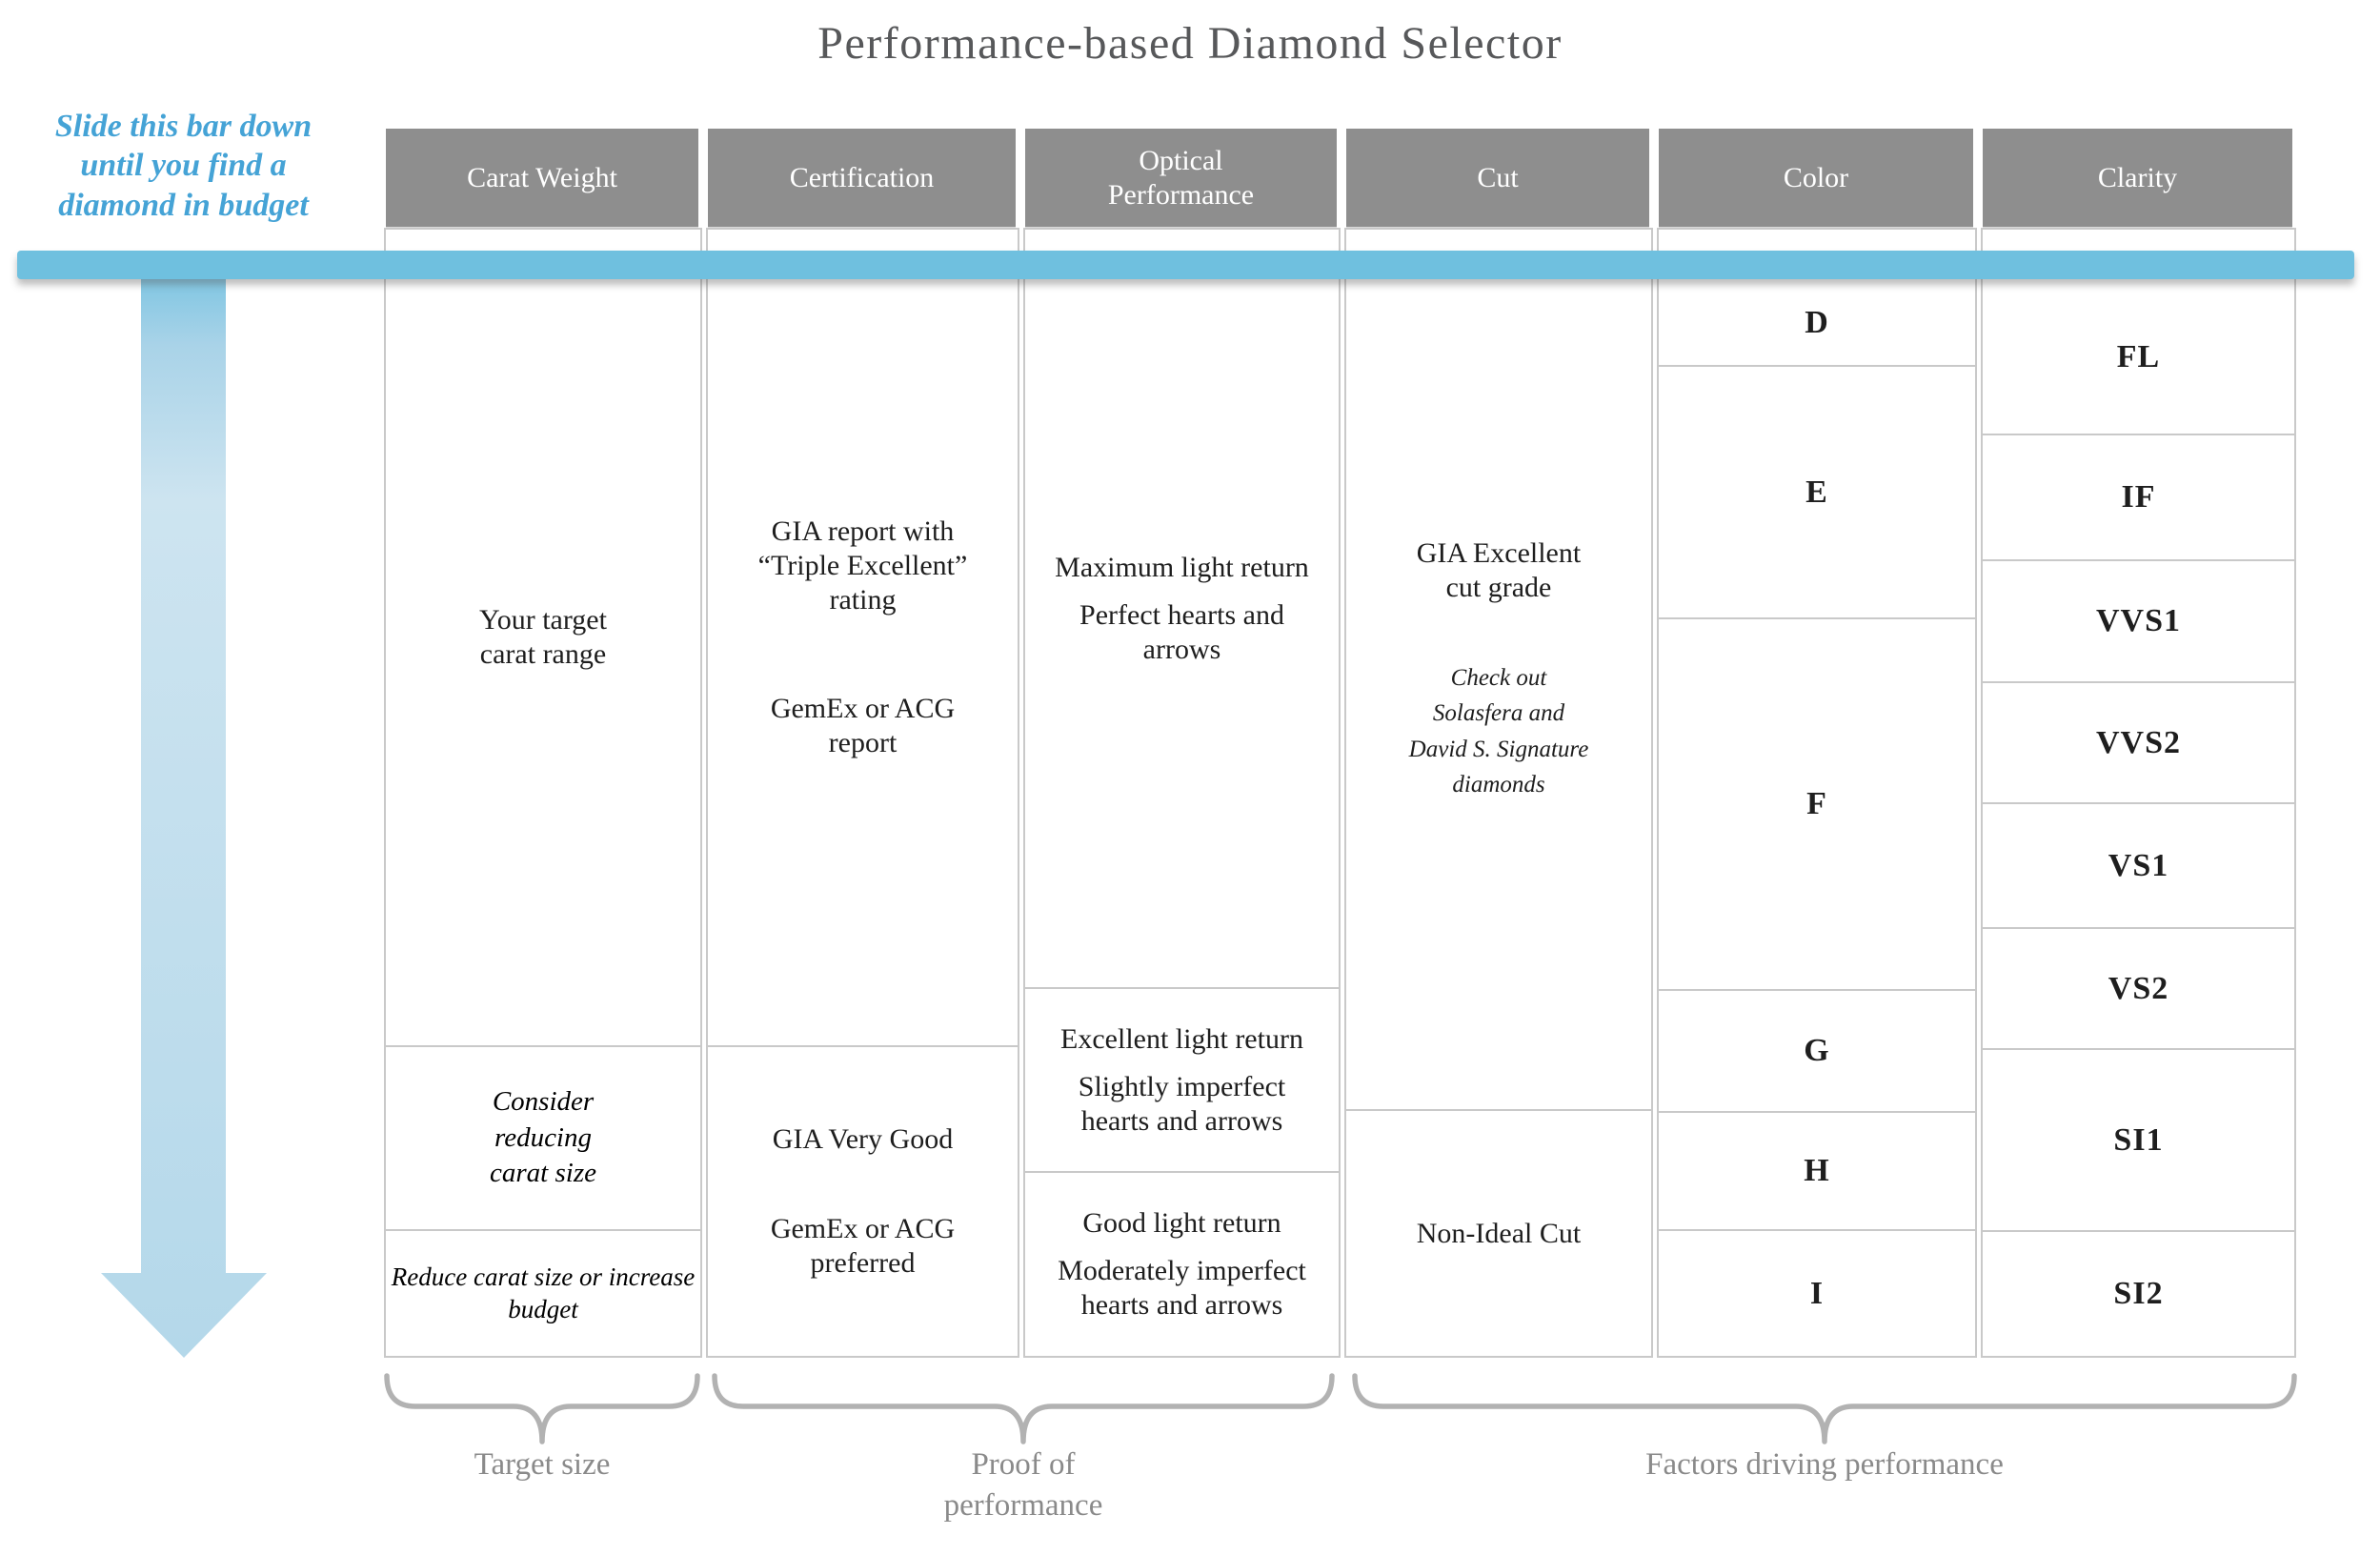  I want to click on clarity-column: FL IF VVS1 VVS2 VS1 VS2 SI1 SI2, so click(2138, 793).